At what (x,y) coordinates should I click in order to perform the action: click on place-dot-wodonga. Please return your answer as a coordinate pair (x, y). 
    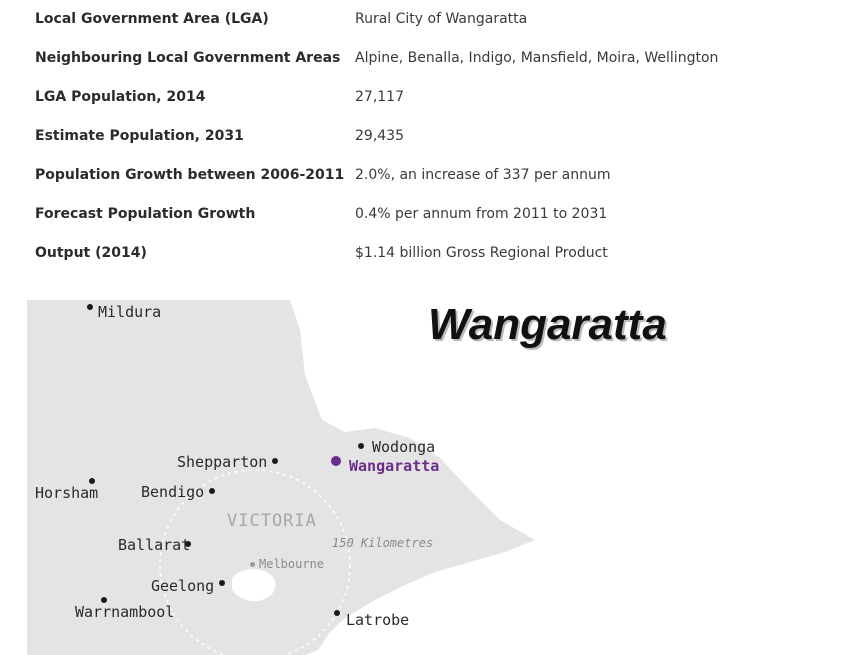
    Looking at the image, I should click on (361, 446).